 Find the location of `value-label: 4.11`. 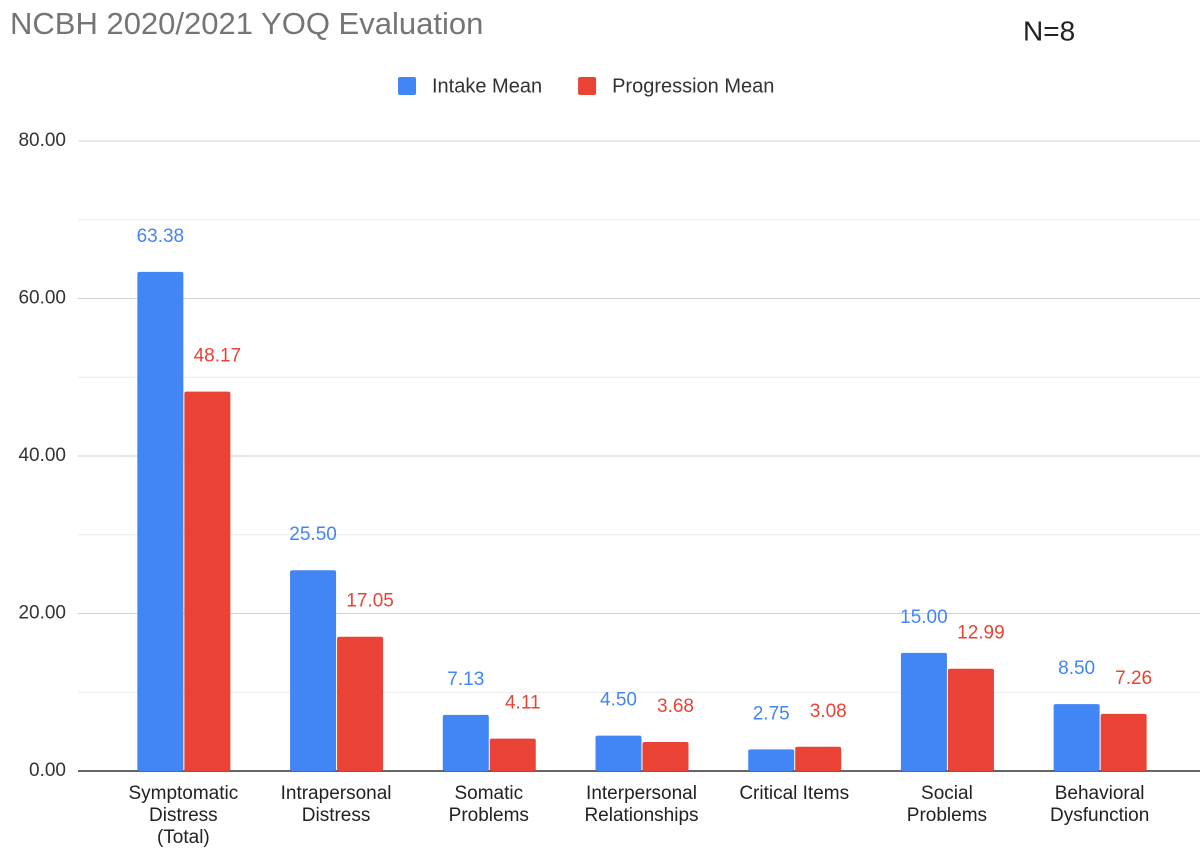

value-label: 4.11 is located at coordinates (523, 703).